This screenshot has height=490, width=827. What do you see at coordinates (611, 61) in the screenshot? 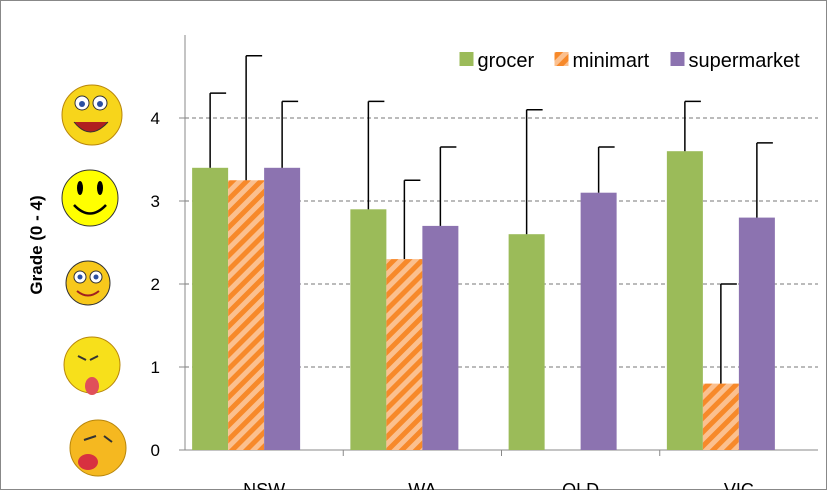
I see `legend-label: minimart` at bounding box center [611, 61].